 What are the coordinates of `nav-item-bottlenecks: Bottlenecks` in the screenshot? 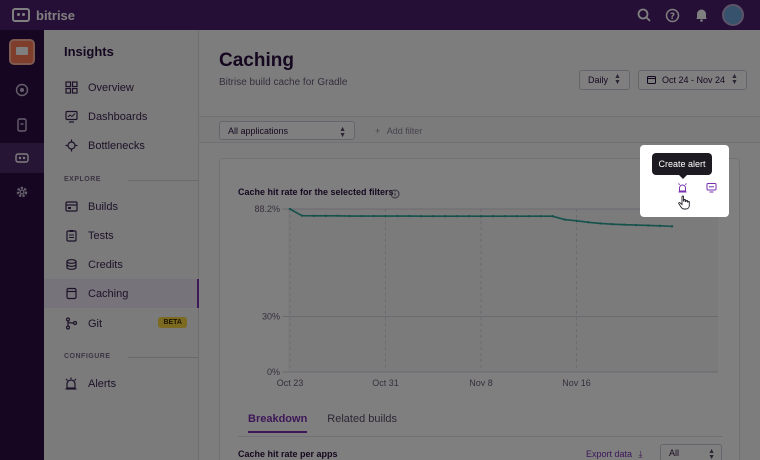 It's located at (121, 145).